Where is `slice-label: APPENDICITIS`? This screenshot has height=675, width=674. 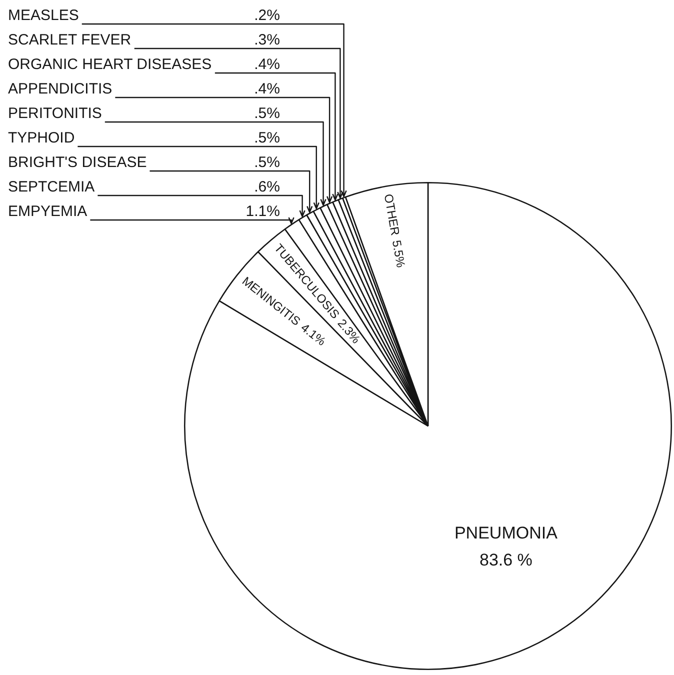 slice-label: APPENDICITIS is located at coordinates (60, 89).